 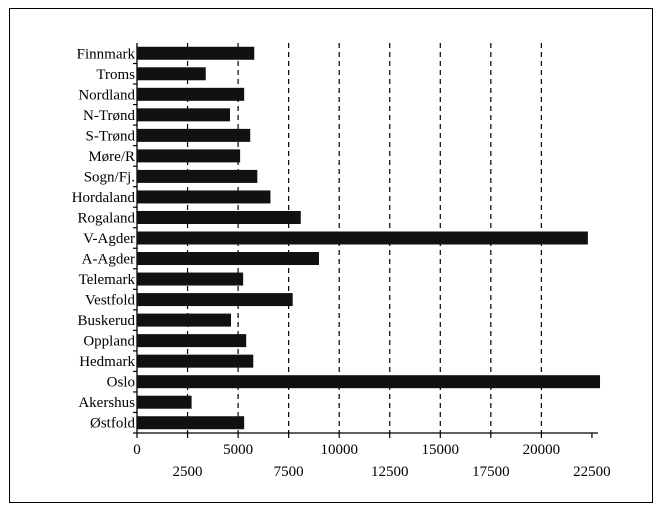 What do you see at coordinates (109, 239) in the screenshot?
I see `category-label: V-Agder` at bounding box center [109, 239].